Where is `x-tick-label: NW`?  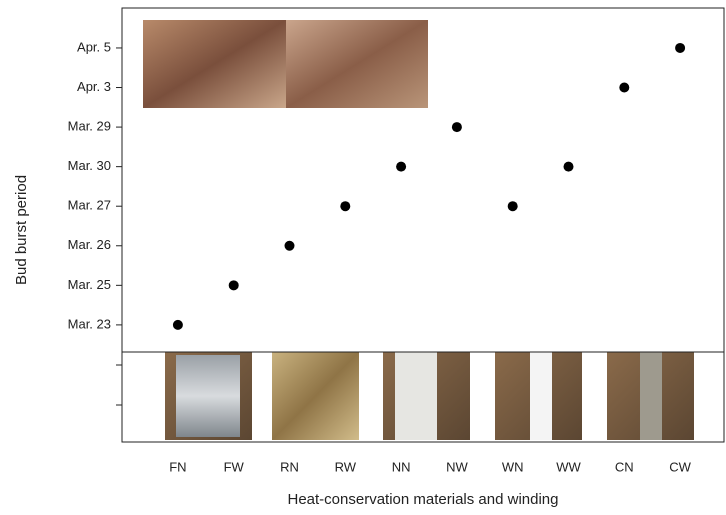
x-tick-label: NW is located at coordinates (457, 466).